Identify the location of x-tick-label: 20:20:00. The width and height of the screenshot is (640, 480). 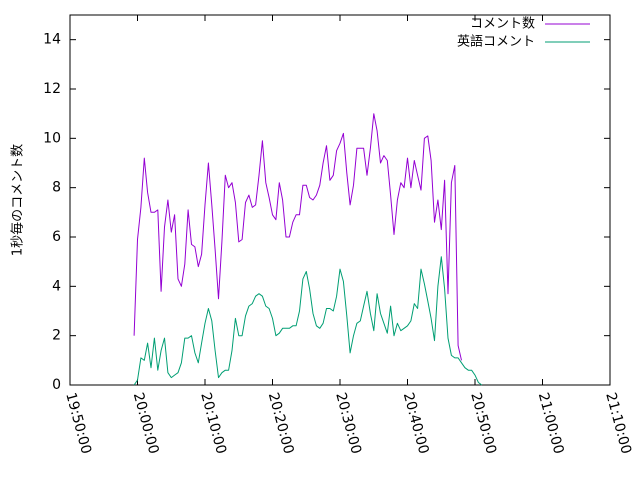
(281, 423).